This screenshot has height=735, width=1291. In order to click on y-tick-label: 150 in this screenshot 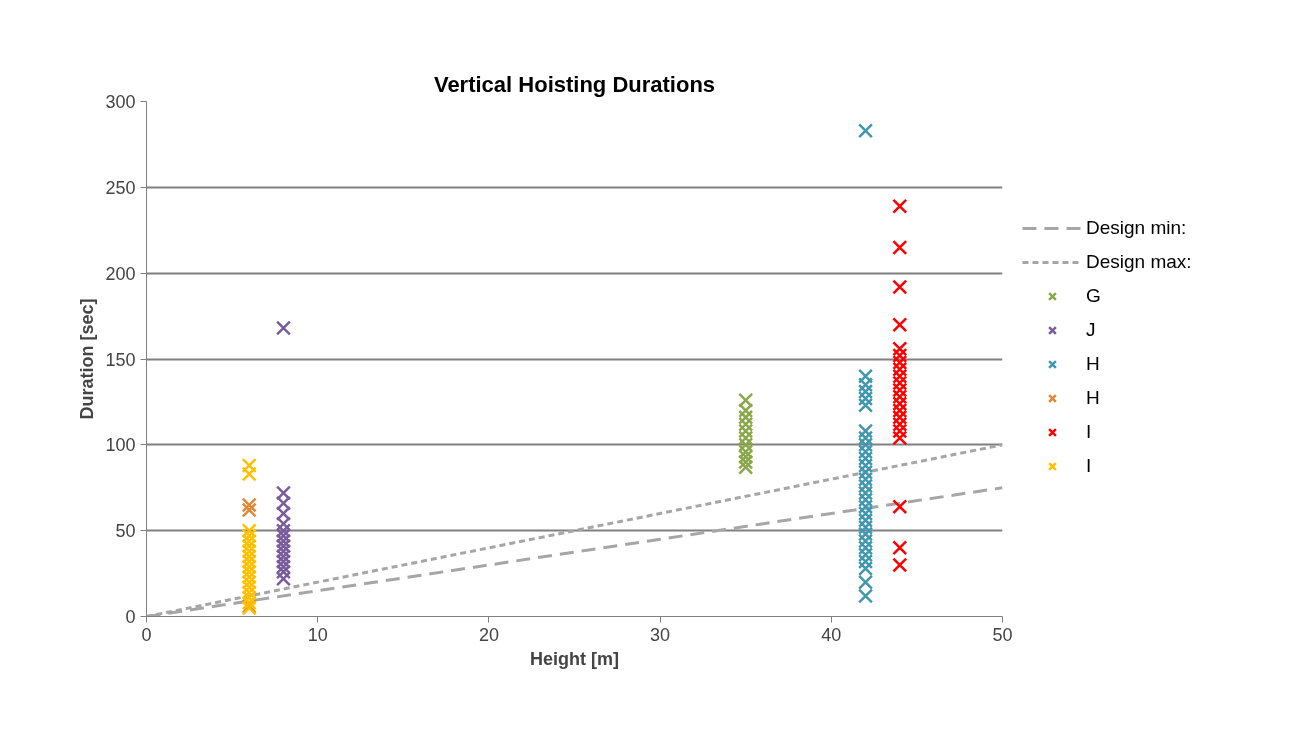, I will do `click(120, 359)`.